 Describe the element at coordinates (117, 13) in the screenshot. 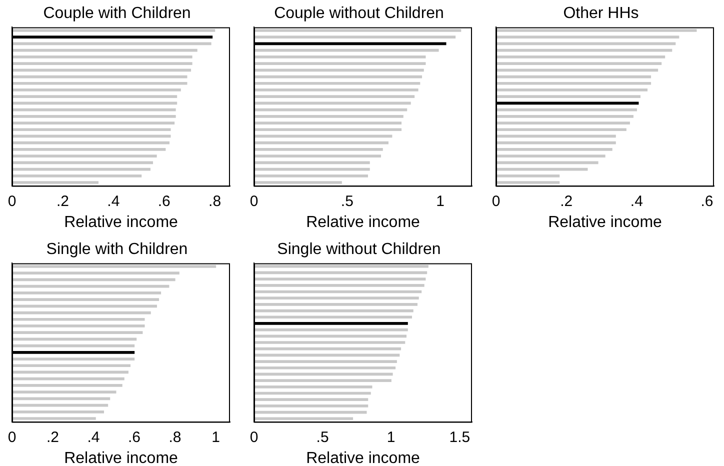

I see `chart-title: Couple with Children` at that location.